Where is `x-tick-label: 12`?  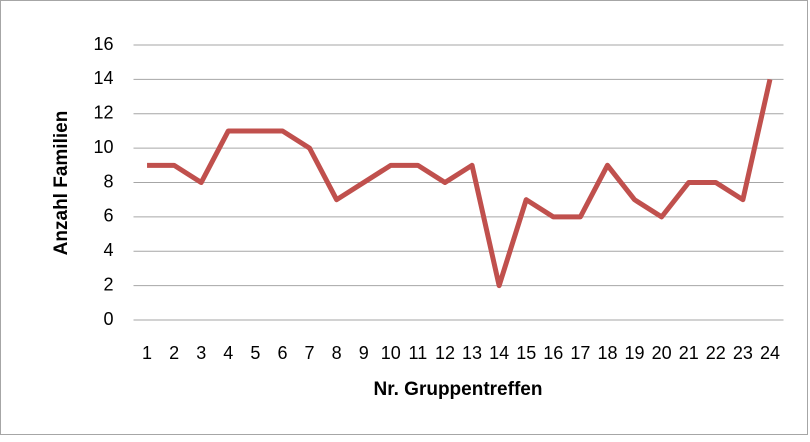 x-tick-label: 12 is located at coordinates (445, 353).